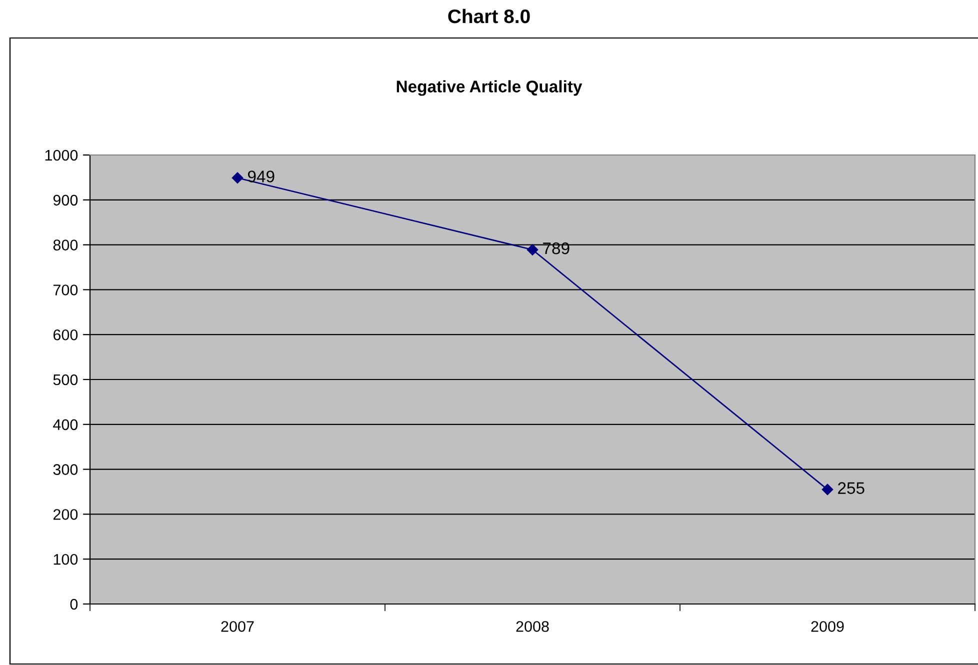 The image size is (978, 665). Describe the element at coordinates (532, 626) in the screenshot. I see `x-tick-label: 2008` at that location.